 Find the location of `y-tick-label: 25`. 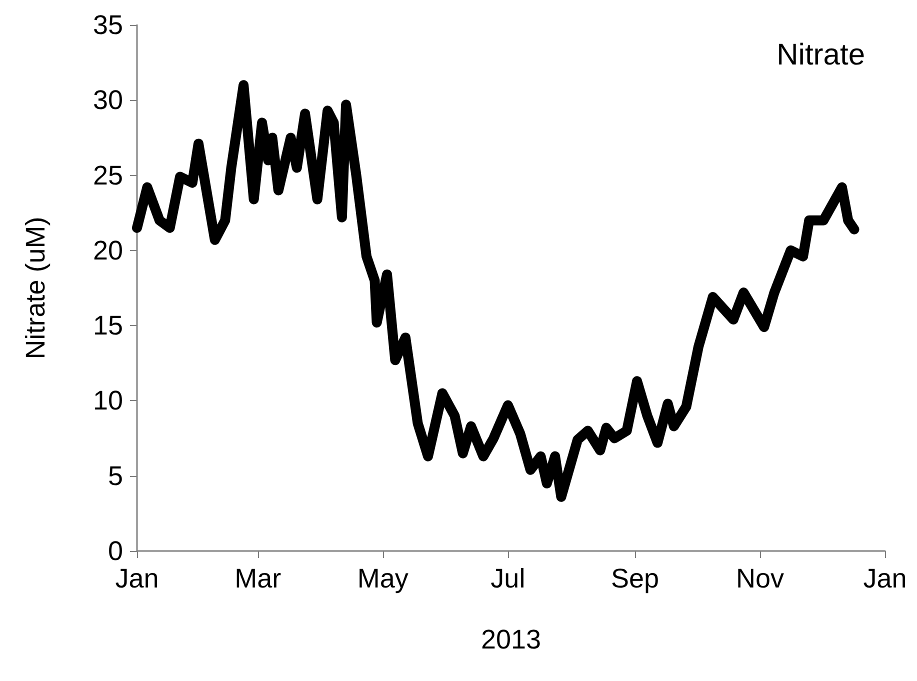

y-tick-label: 25 is located at coordinates (107, 175).